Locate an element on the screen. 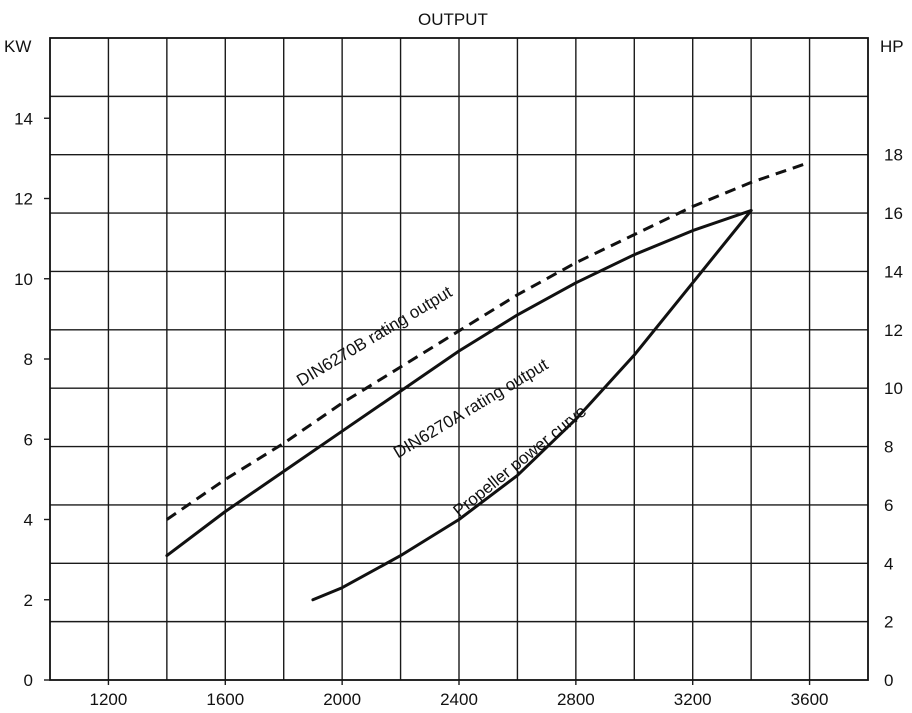 The width and height of the screenshot is (912, 713). x-tick-label: 3600 is located at coordinates (810, 699).